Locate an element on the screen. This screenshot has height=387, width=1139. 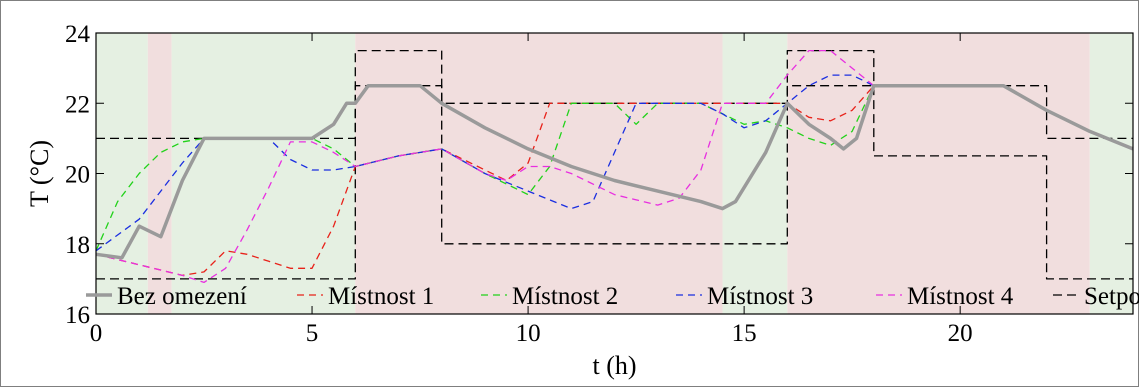
y-tick-label: 24 is located at coordinates (78, 34).